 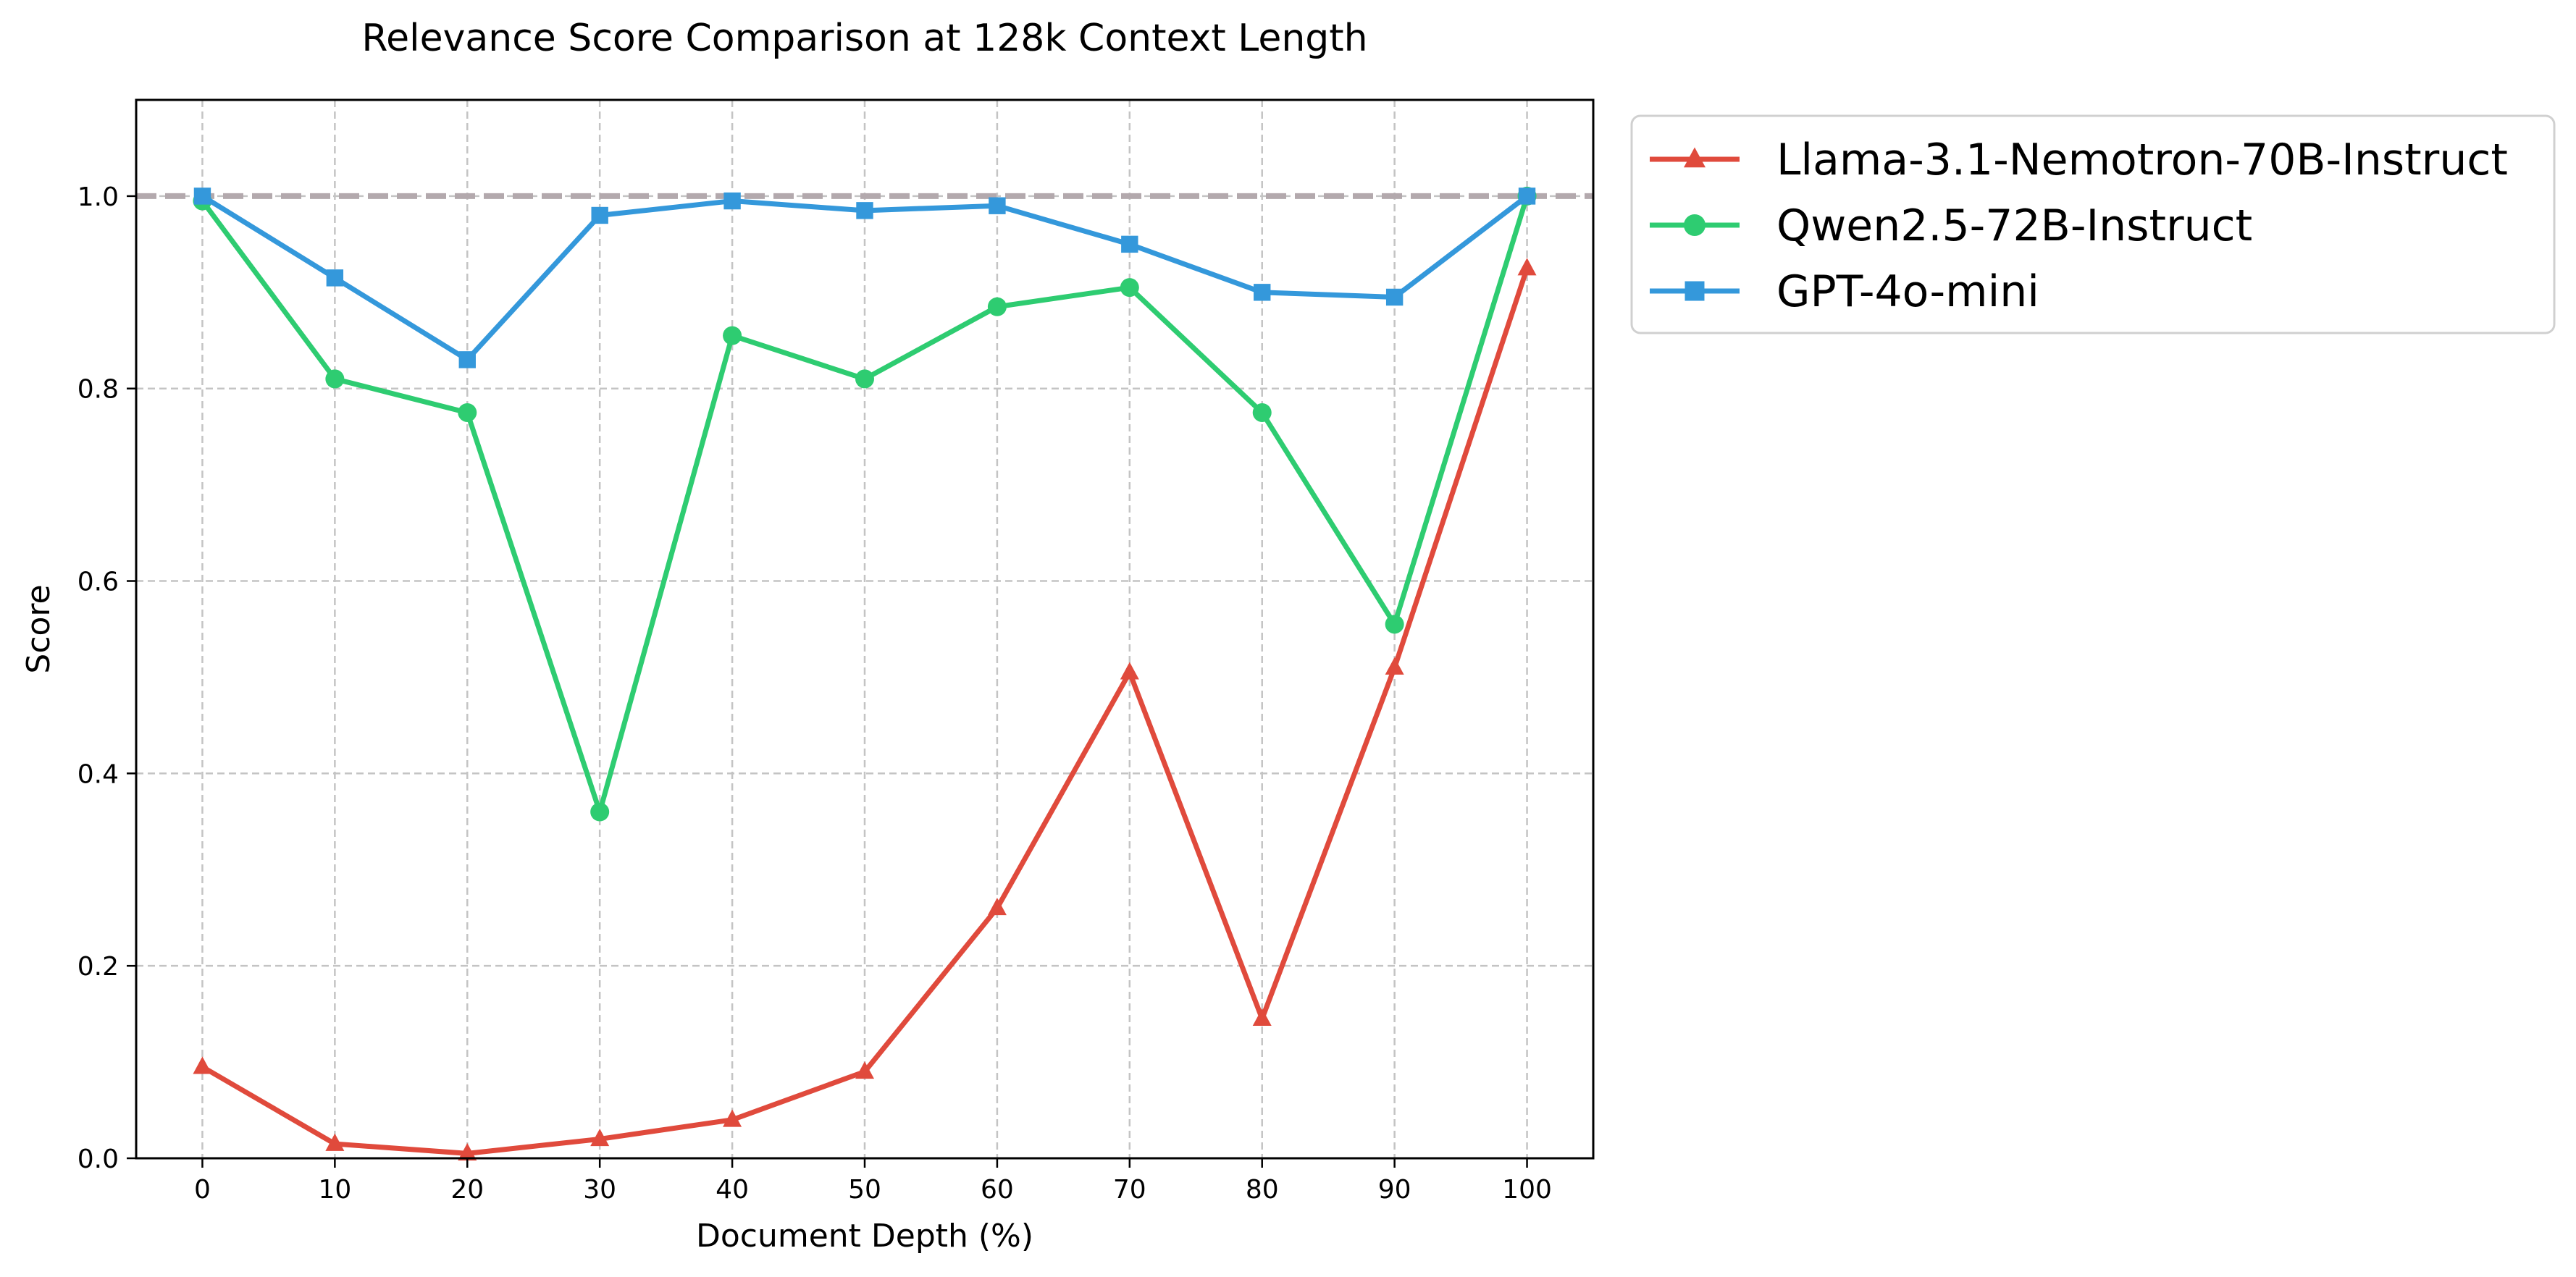 I want to click on y-tick-label: 0.8, so click(x=98, y=390).